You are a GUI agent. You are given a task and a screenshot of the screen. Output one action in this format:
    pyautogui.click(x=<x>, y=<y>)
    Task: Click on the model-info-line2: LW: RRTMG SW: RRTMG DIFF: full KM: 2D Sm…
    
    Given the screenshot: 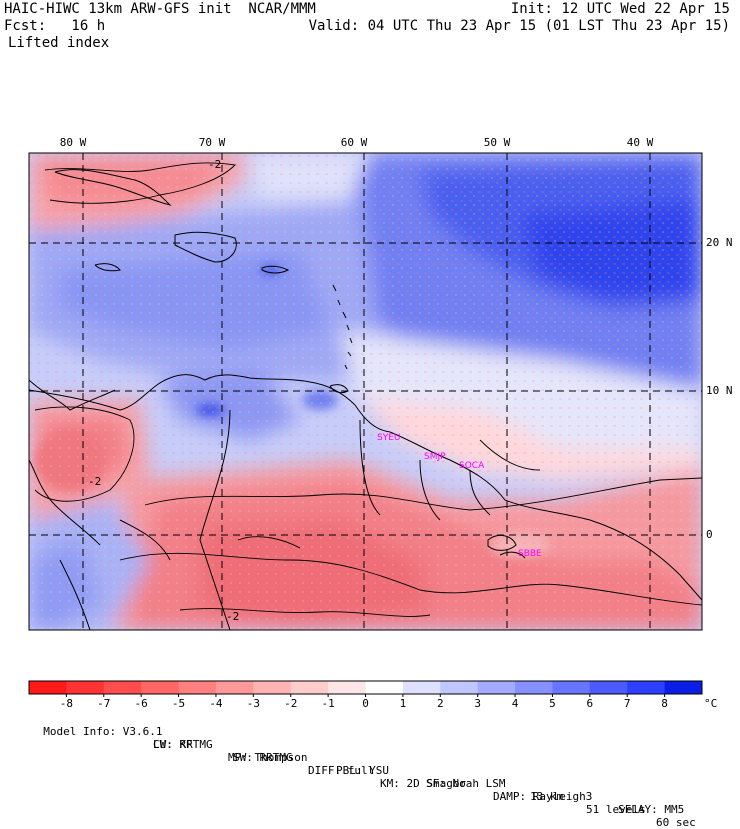 What is the action you would take?
    pyautogui.click(x=380, y=770)
    